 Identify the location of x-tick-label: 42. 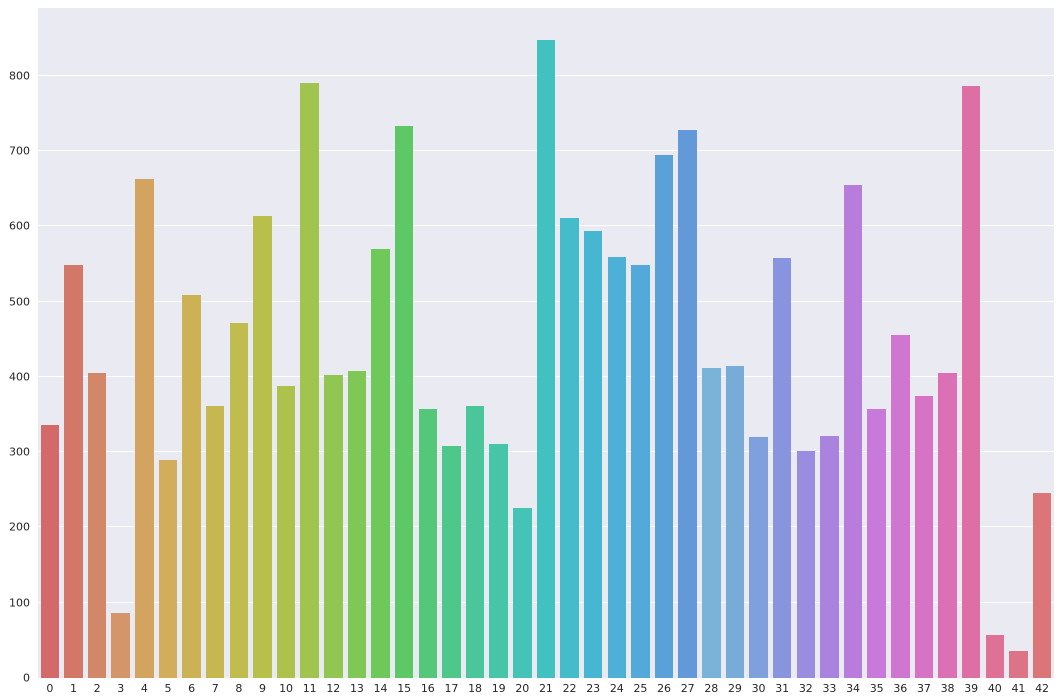
(1042, 688).